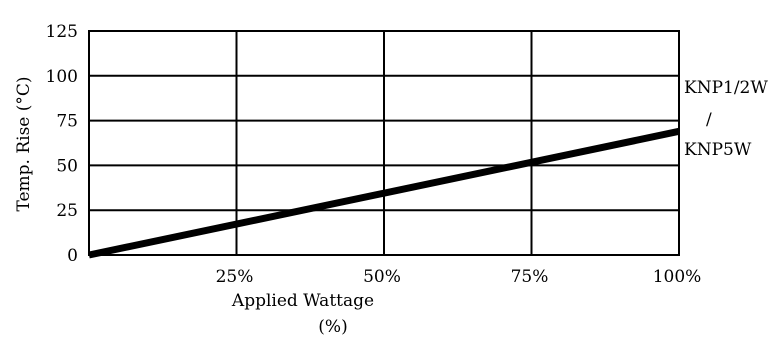 The height and width of the screenshot is (340, 779). What do you see at coordinates (235, 277) in the screenshot?
I see `x-tick-label: 25%` at bounding box center [235, 277].